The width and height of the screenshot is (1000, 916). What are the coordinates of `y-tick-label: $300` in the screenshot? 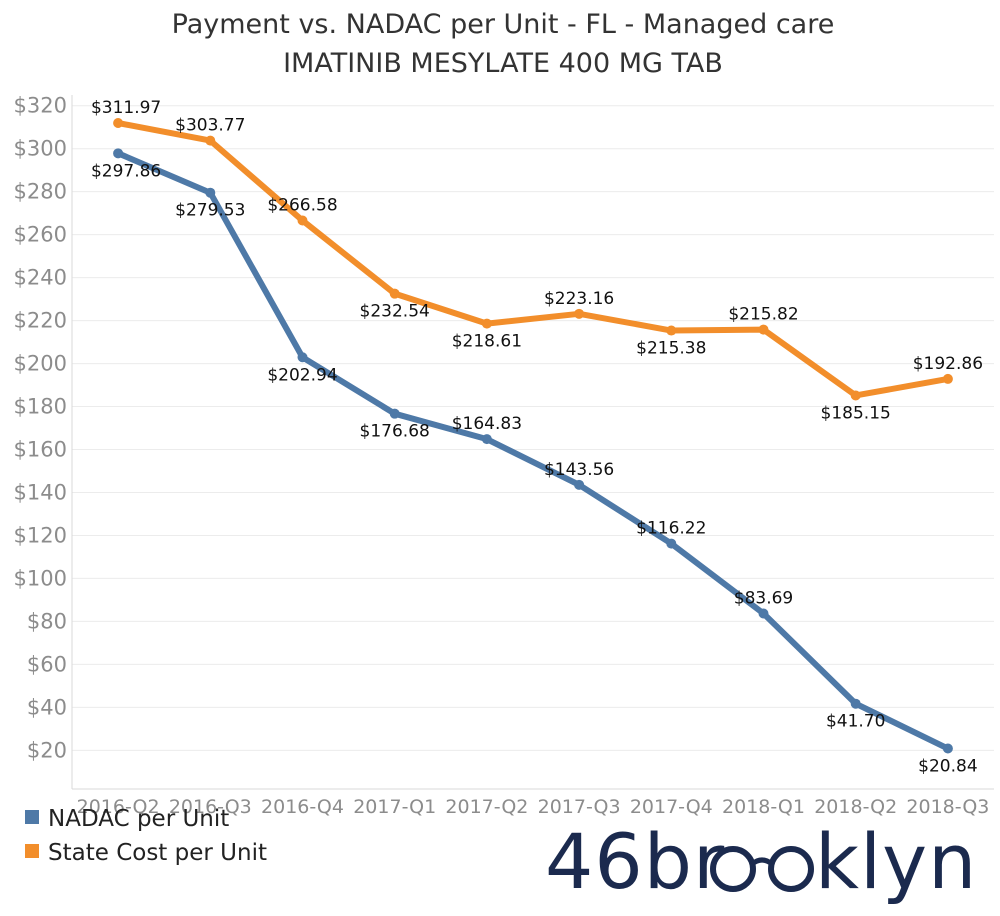 It's located at (40, 149).